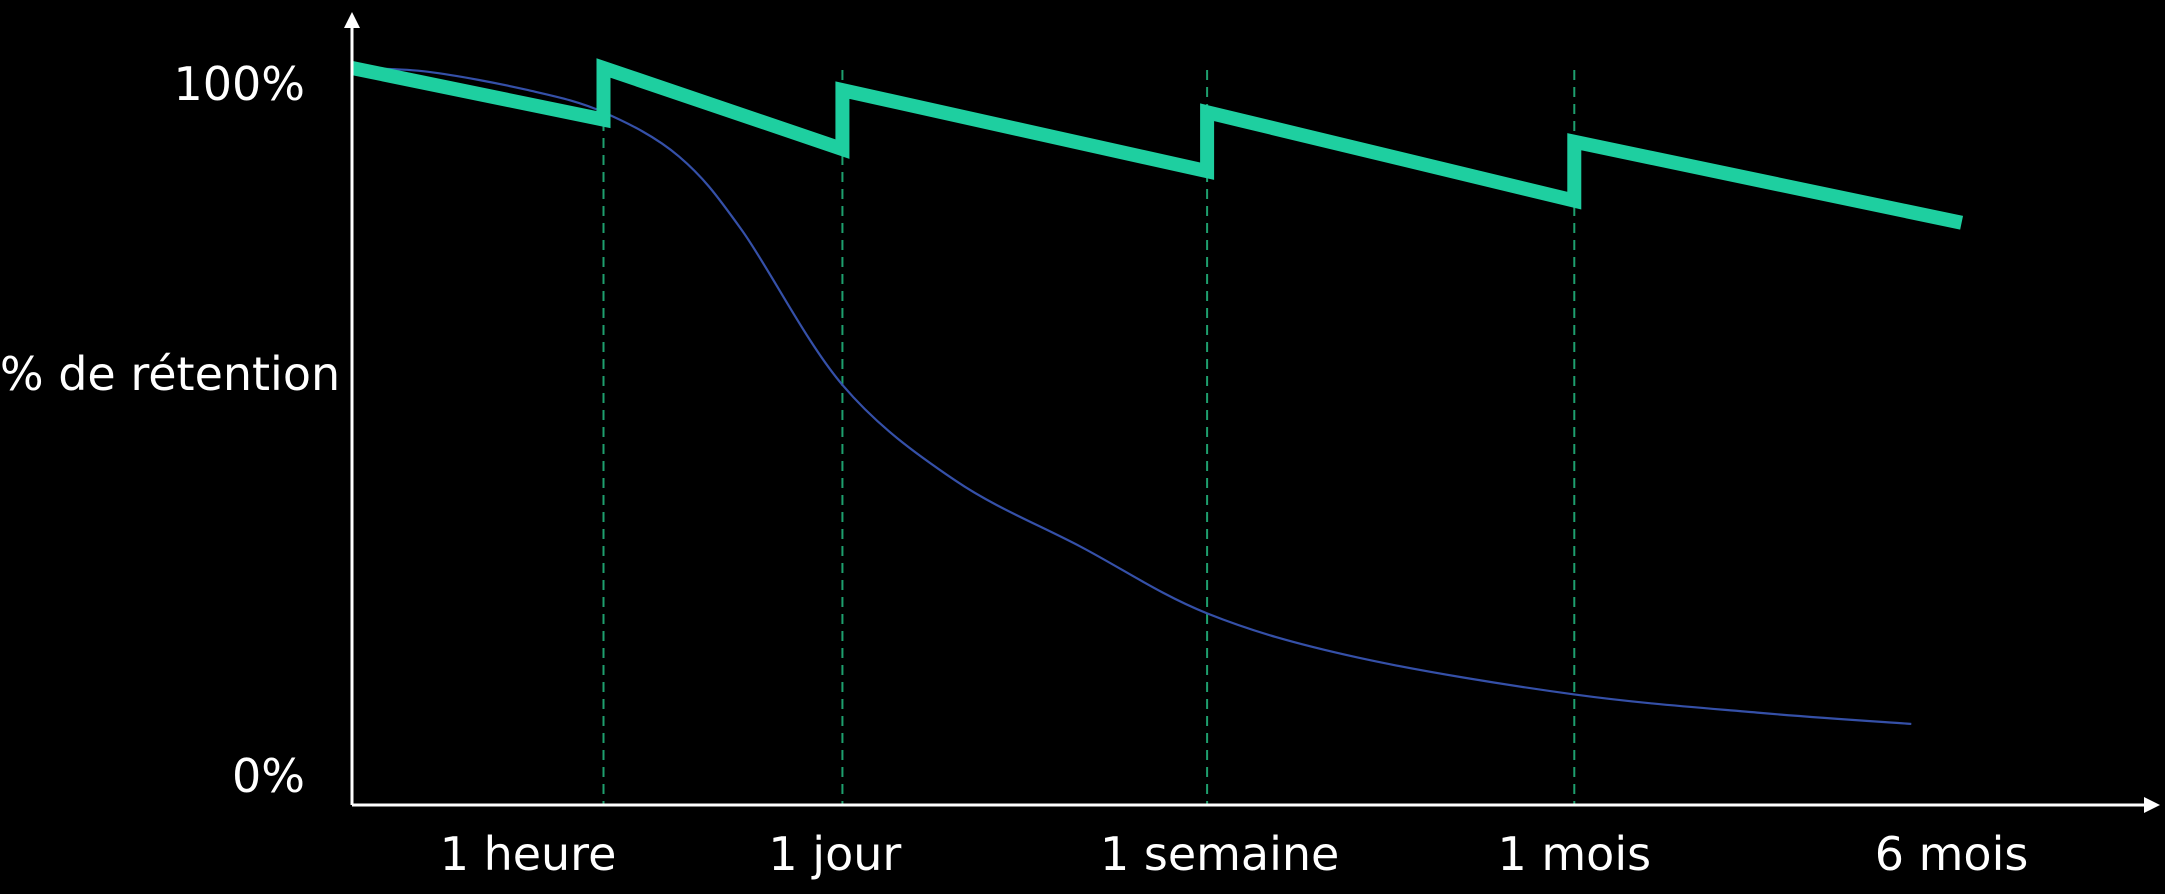  Describe the element at coordinates (834, 854) in the screenshot. I see `x-tick-label-1-jour: 1 jour` at that location.